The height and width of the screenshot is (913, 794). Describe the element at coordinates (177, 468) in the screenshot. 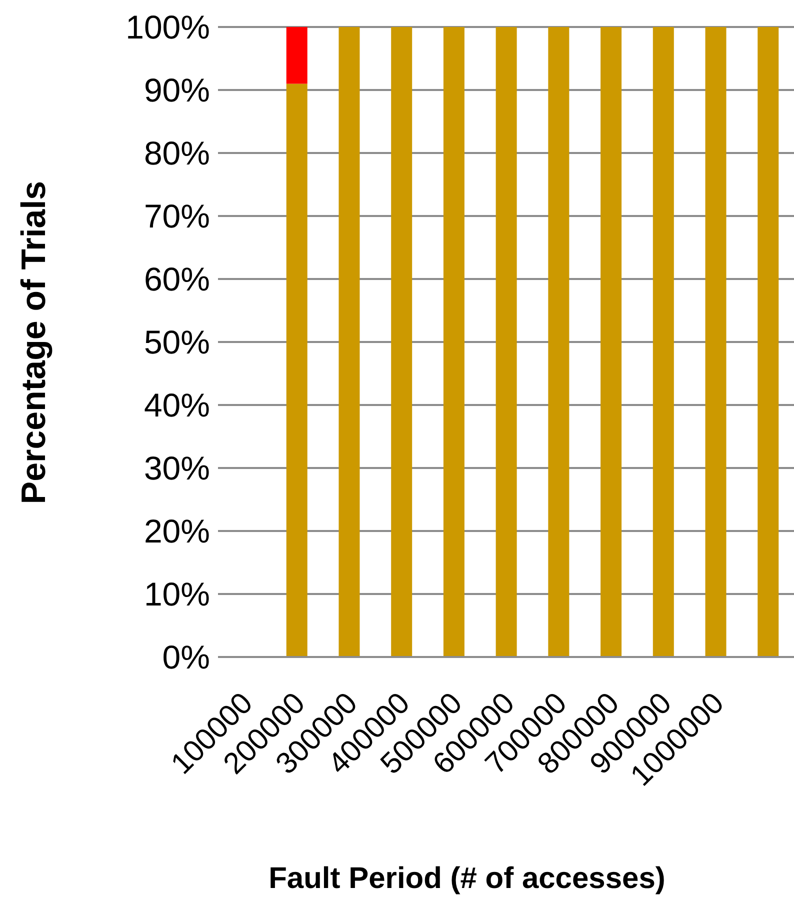

I see `y-tick-label: 30%` at that location.